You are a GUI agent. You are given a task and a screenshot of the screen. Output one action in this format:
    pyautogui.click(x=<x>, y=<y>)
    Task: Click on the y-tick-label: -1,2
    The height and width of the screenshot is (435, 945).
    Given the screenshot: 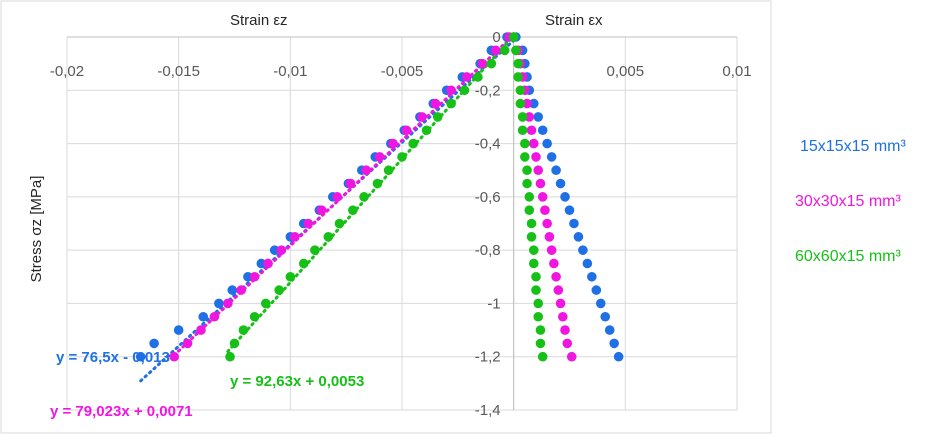 What is the action you would take?
    pyautogui.click(x=488, y=357)
    